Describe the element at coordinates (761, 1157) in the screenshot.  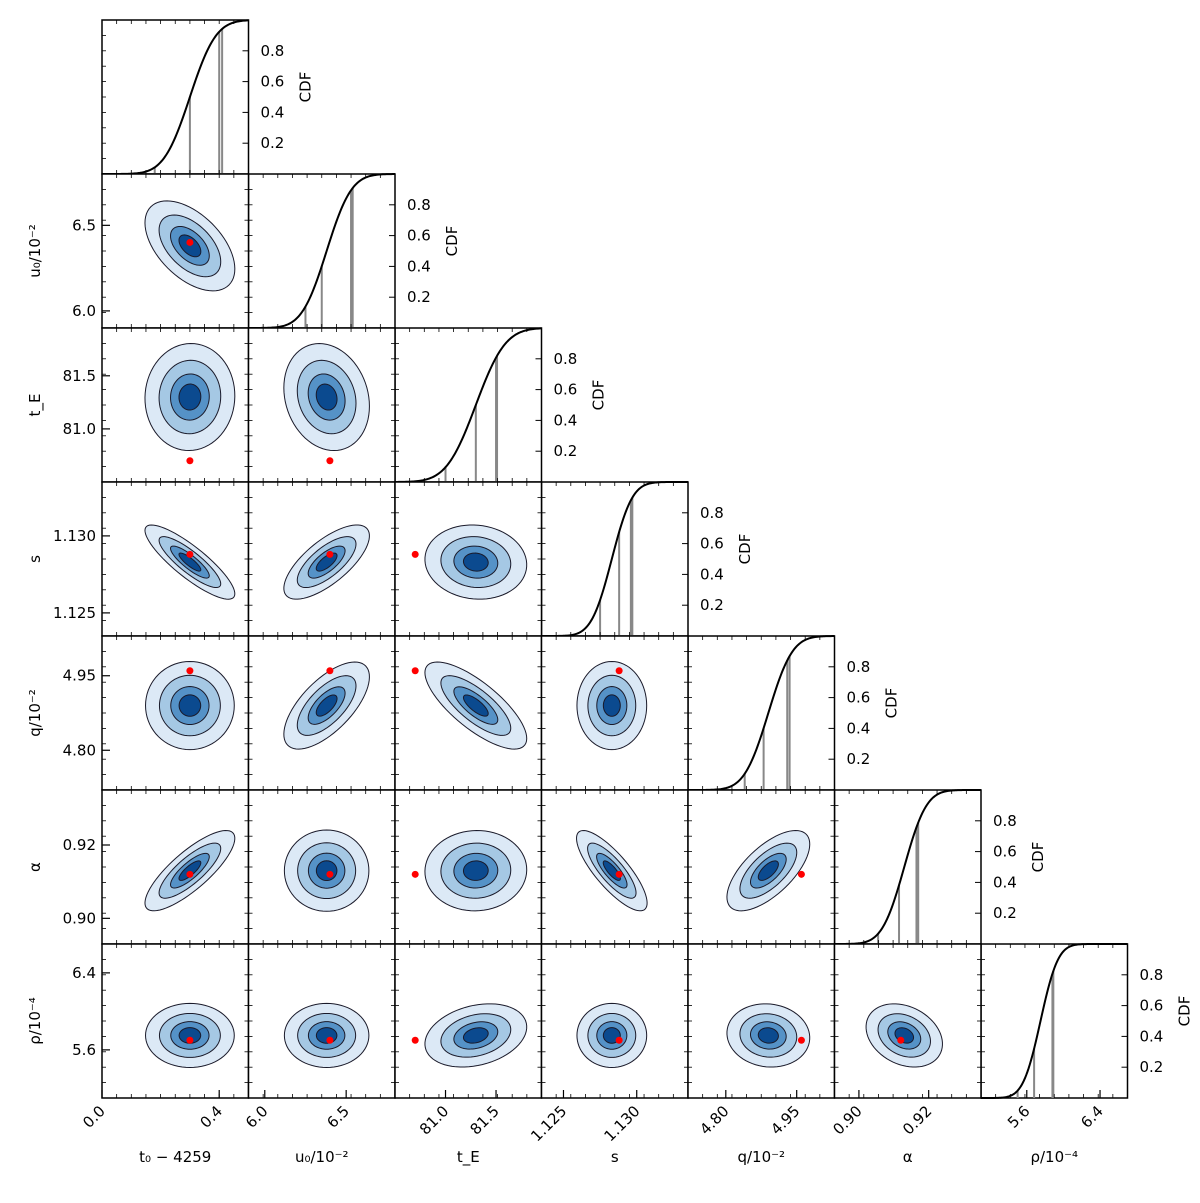
I see `x-axis-label-q: q/10⁻²` at that location.